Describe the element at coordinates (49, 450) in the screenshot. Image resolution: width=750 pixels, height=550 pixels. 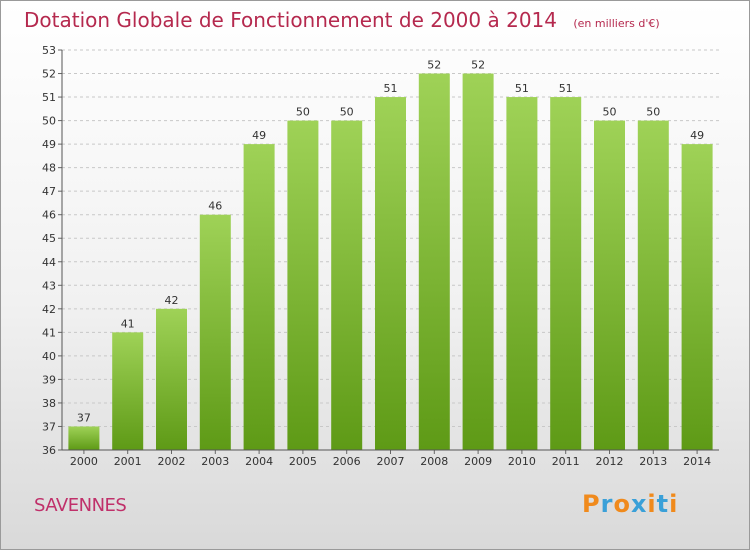
I see `y-tick-label: 36` at that location.